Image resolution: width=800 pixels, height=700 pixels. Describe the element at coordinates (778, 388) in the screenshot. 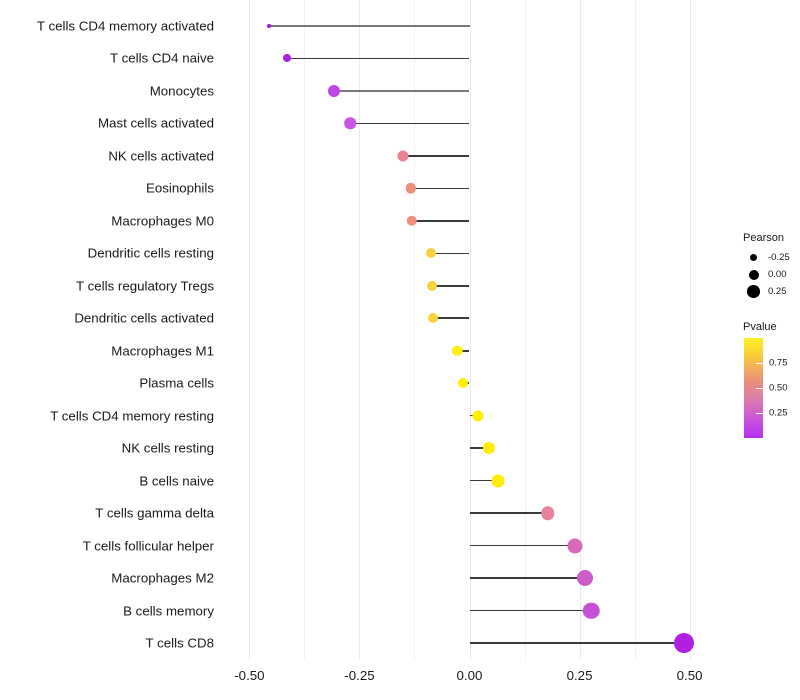

I see `colorbar-tick-label: 0.50` at that location.